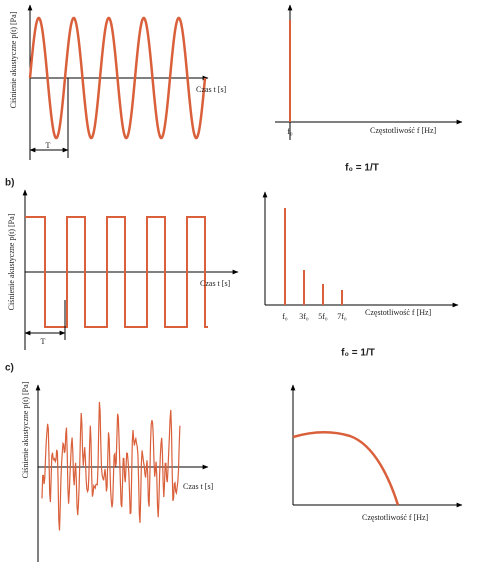 The height and width of the screenshot is (578, 480). Describe the element at coordinates (346, 468) in the screenshot. I see `spectrum-curve` at that location.